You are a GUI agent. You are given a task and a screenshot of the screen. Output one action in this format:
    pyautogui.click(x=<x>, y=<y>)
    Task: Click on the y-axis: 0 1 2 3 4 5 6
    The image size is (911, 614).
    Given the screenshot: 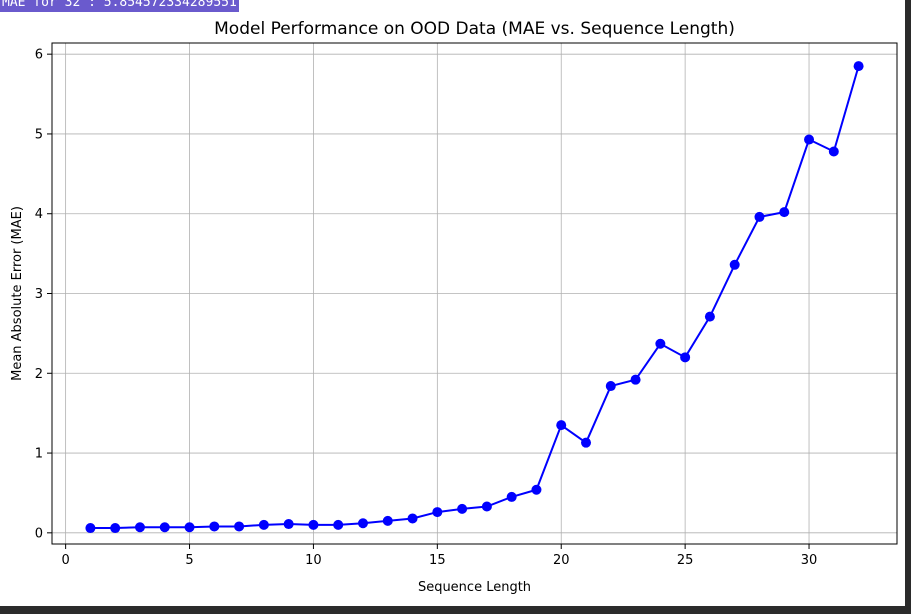 What is the action you would take?
    pyautogui.click(x=43, y=294)
    